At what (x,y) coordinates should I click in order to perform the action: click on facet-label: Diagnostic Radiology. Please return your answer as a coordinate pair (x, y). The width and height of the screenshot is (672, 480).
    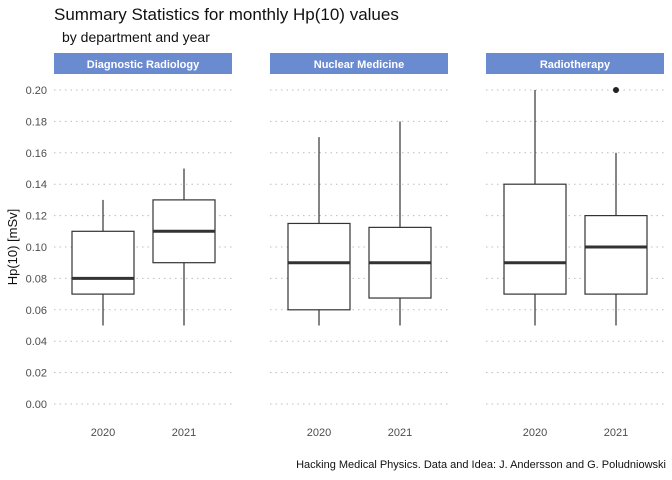
    Looking at the image, I should click on (143, 65).